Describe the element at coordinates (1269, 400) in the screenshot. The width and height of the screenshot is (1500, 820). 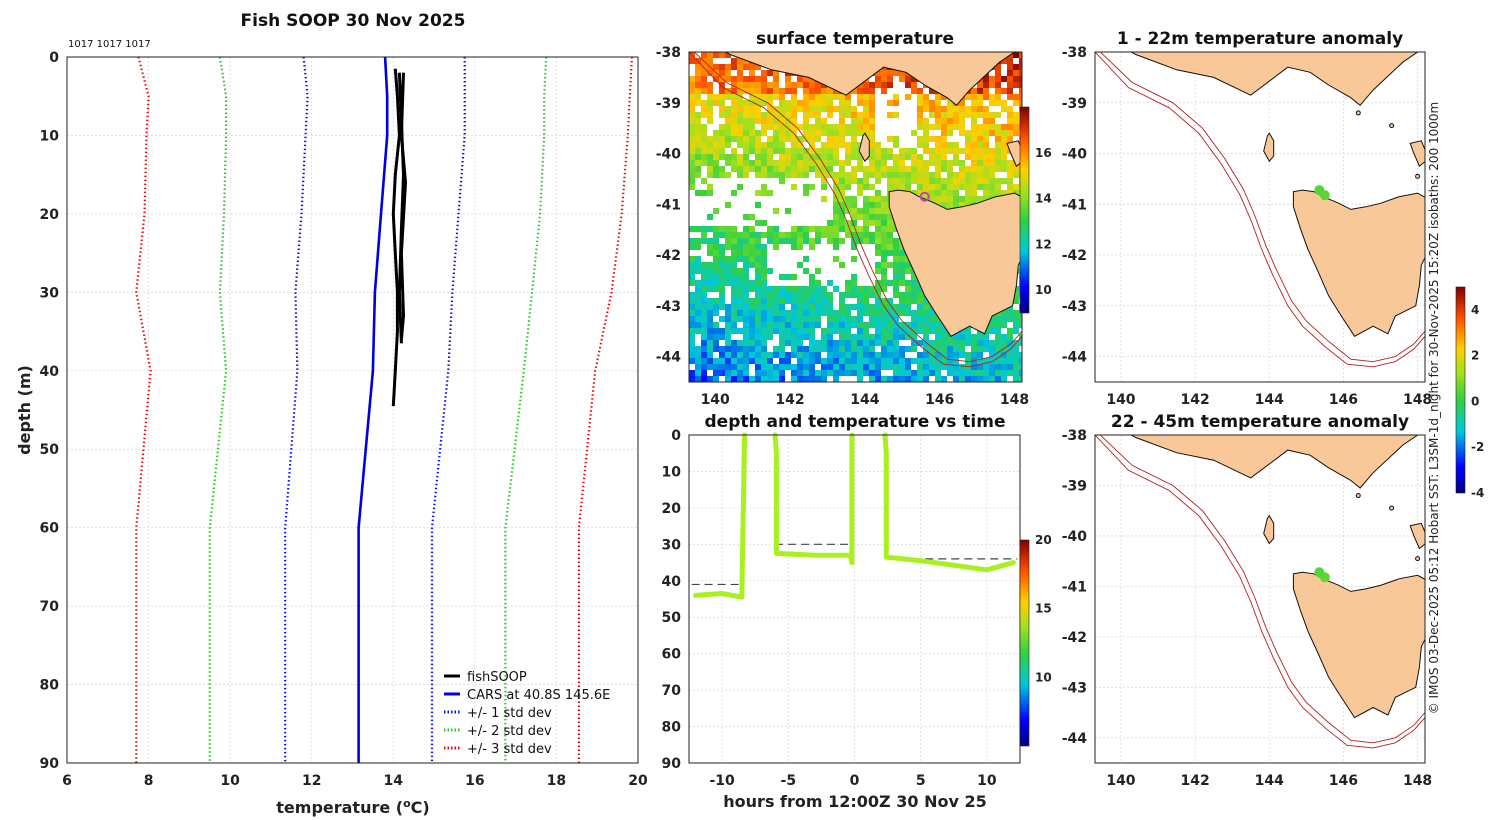
I see `map-lon-tick: 144` at that location.